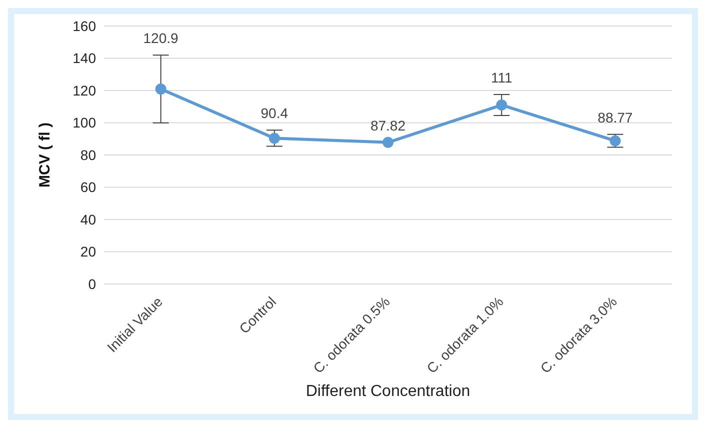  What do you see at coordinates (501, 78) in the screenshot?
I see `data-label: 111` at bounding box center [501, 78].